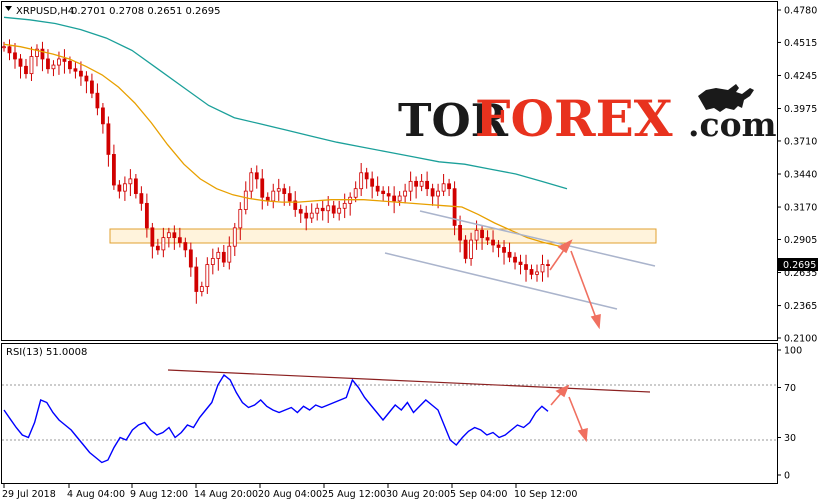 The image size is (819, 503). Describe the element at coordinates (159, 494) in the screenshot. I see `time-tick-label: 9 Aug 12:00` at that location.